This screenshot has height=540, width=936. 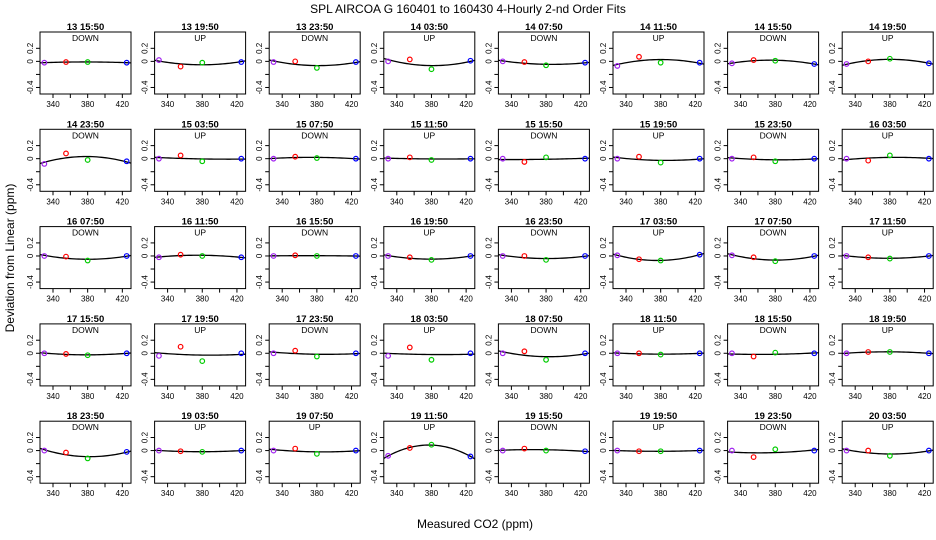 I want to click on panel-title: 15 03:50, so click(x=200, y=124).